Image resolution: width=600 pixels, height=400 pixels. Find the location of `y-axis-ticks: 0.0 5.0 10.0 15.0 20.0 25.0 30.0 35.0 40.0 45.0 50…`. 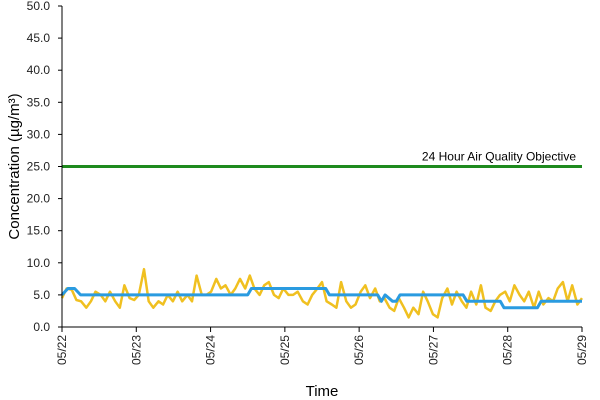

y-axis-ticks: 0.0 5.0 10.0 15.0 20.0 25.0 30.0 35.0 40.0 45.0 50… is located at coordinates (44, 167).